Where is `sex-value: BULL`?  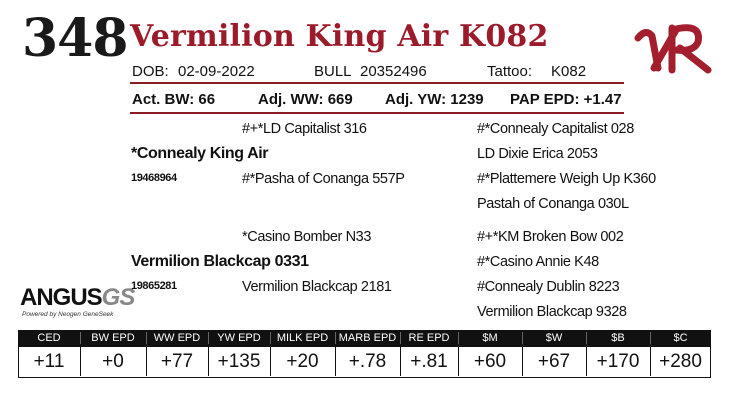
sex-value: BULL is located at coordinates (333, 71).